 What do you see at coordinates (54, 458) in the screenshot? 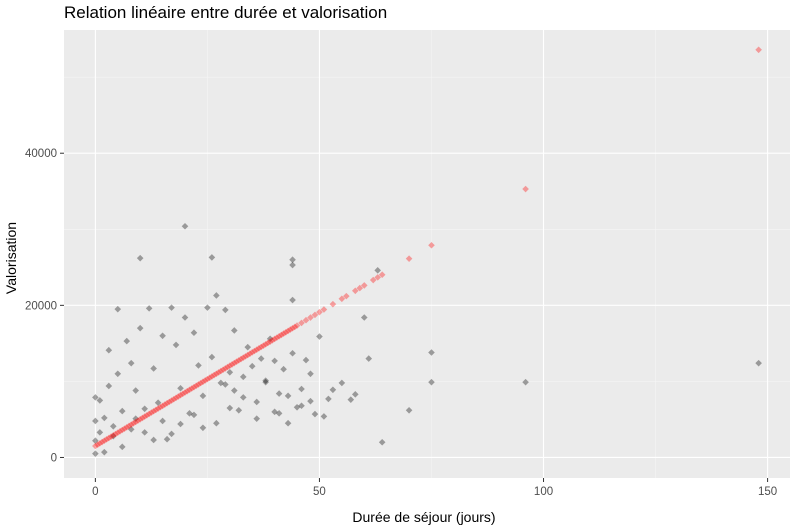
I see `y-tick-label: 0` at bounding box center [54, 458].